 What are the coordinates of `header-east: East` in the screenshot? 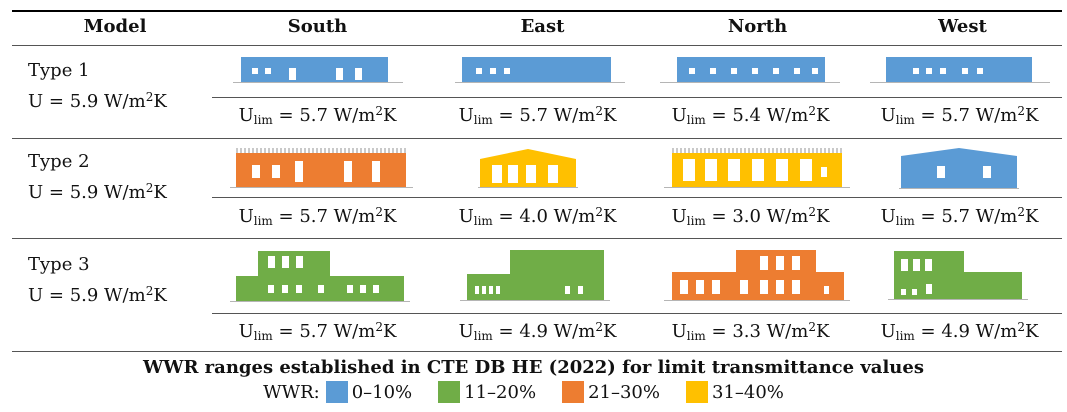 It's located at (542, 26).